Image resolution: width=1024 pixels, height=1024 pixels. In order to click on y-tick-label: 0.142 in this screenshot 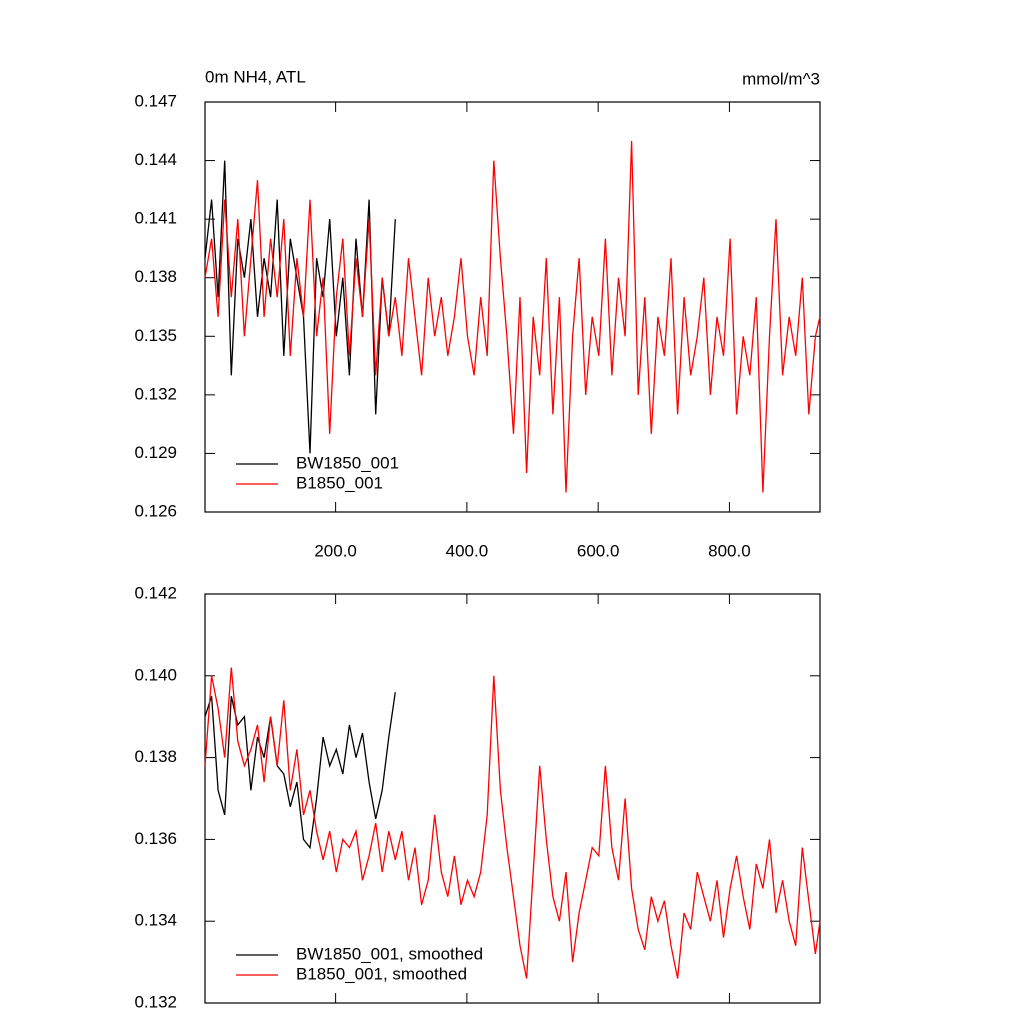, I will do `click(155, 592)`.